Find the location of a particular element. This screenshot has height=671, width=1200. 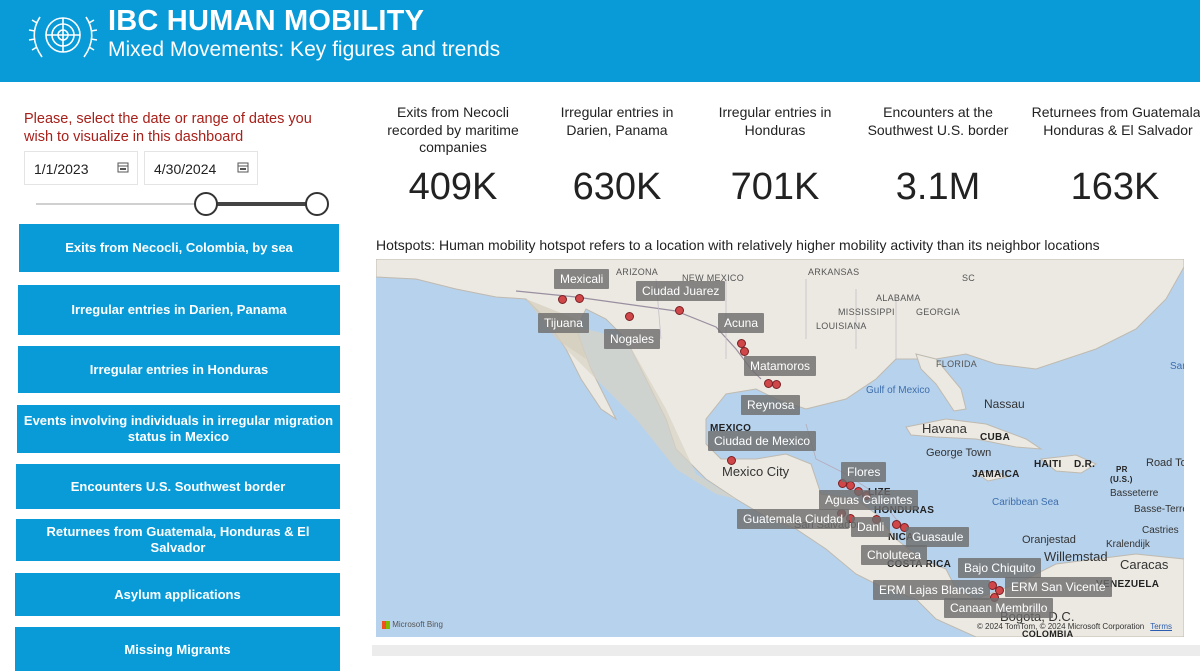

place-label: CUBA is located at coordinates (995, 437).